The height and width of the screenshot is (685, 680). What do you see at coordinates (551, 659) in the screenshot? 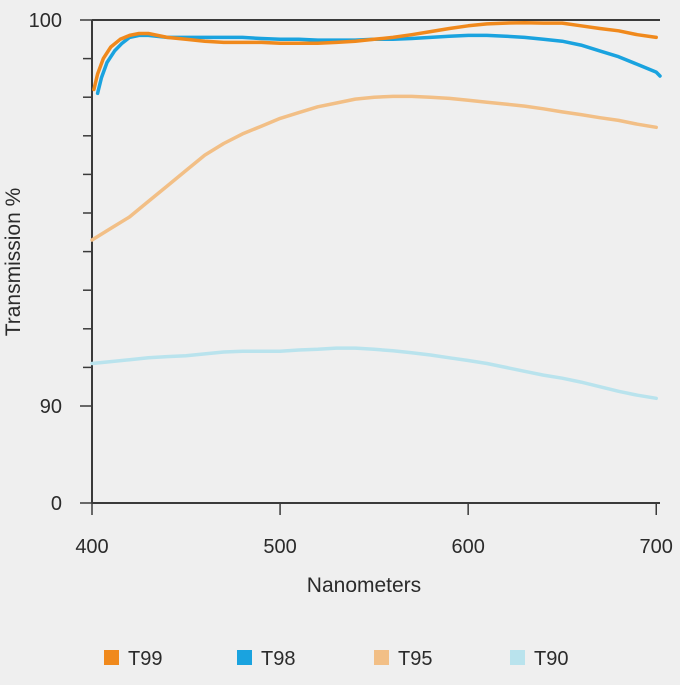
I see `legend-label-t90: T90` at bounding box center [551, 659].